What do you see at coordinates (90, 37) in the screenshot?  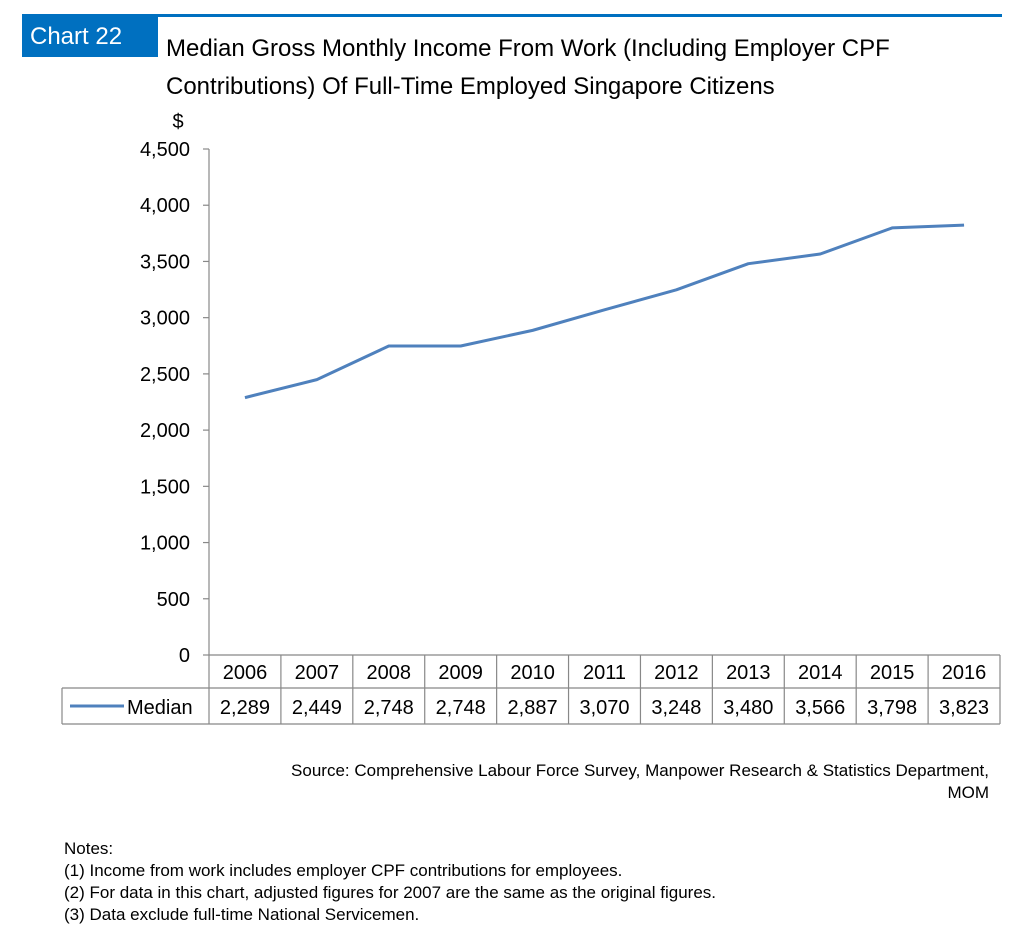 I see `chart-number-badge: Chart 22` at bounding box center [90, 37].